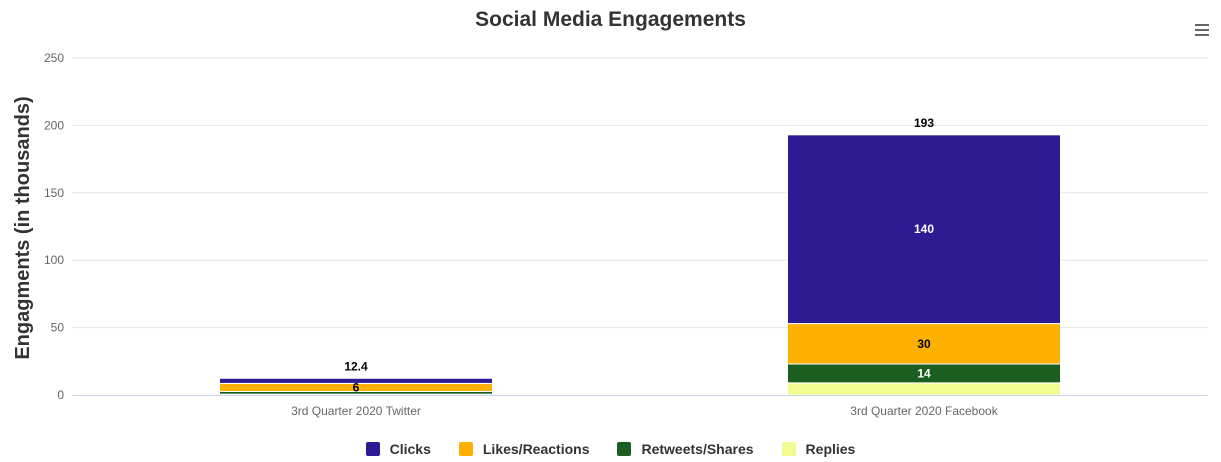  Describe the element at coordinates (924, 411) in the screenshot. I see `x-tick-label: 3rd Quarter 2020 Facebook` at that location.